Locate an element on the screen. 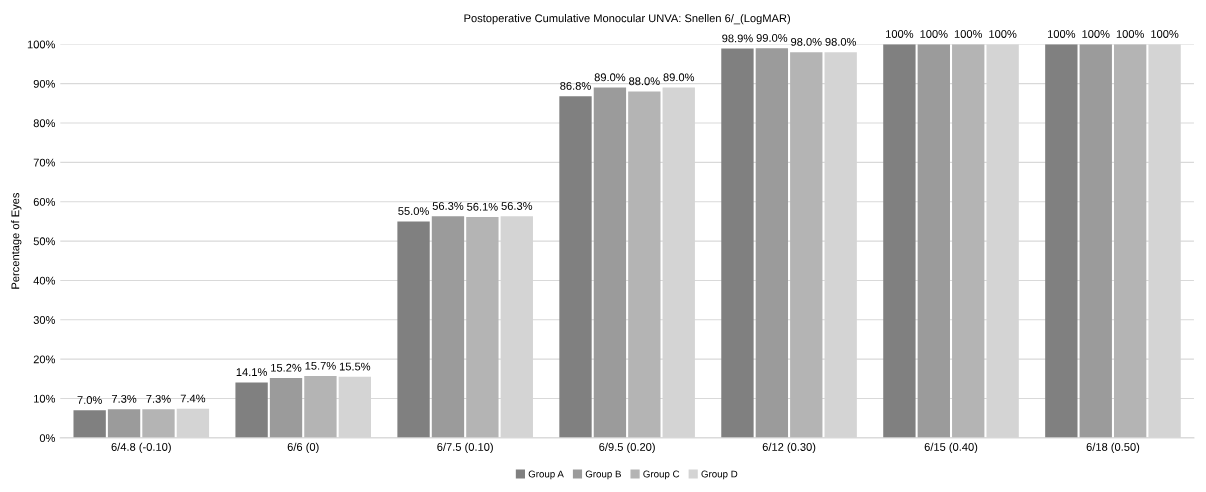 This screenshot has height=492, width=1206. y-tick-label: 100% is located at coordinates (41, 44).